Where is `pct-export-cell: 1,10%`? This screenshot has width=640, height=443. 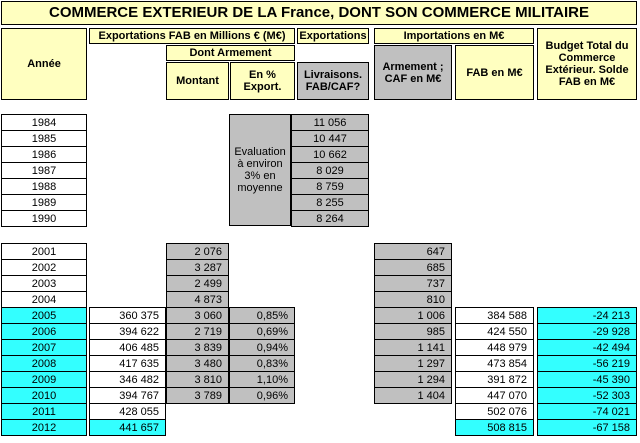
pct-export-cell: 1,10% is located at coordinates (262, 379).